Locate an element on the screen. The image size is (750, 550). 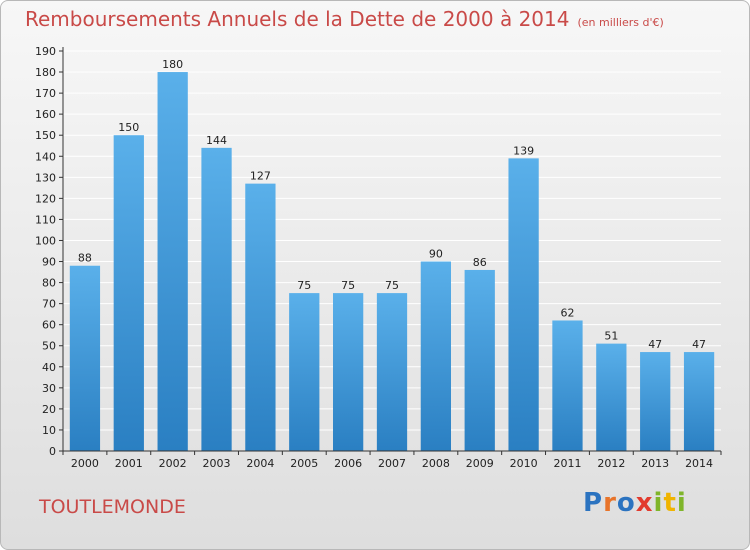
y-tick-label: 190 is located at coordinates (45, 51).